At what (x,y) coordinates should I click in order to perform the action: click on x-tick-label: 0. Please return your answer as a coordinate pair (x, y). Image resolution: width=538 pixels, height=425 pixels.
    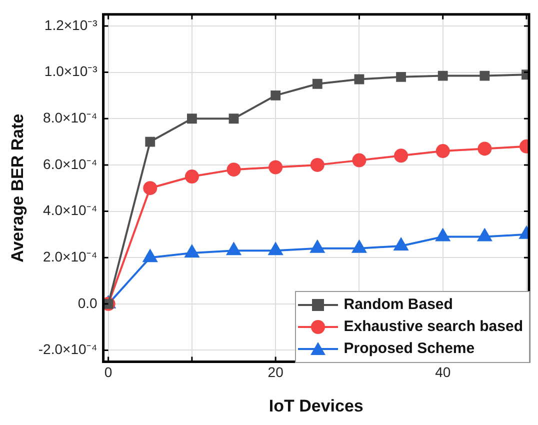
    Looking at the image, I should click on (108, 372).